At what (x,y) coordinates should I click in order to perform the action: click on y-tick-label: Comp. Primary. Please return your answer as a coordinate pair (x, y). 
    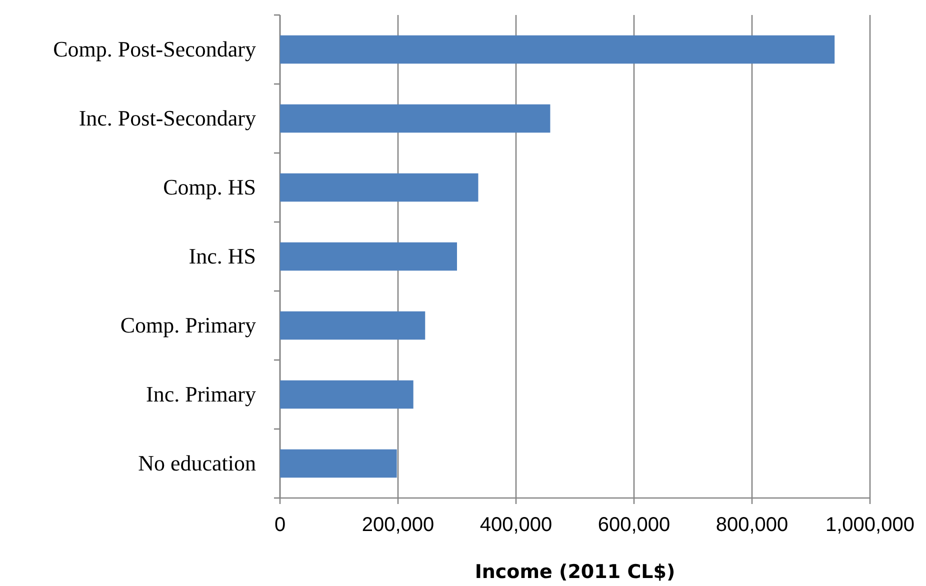
    Looking at the image, I should click on (188, 325).